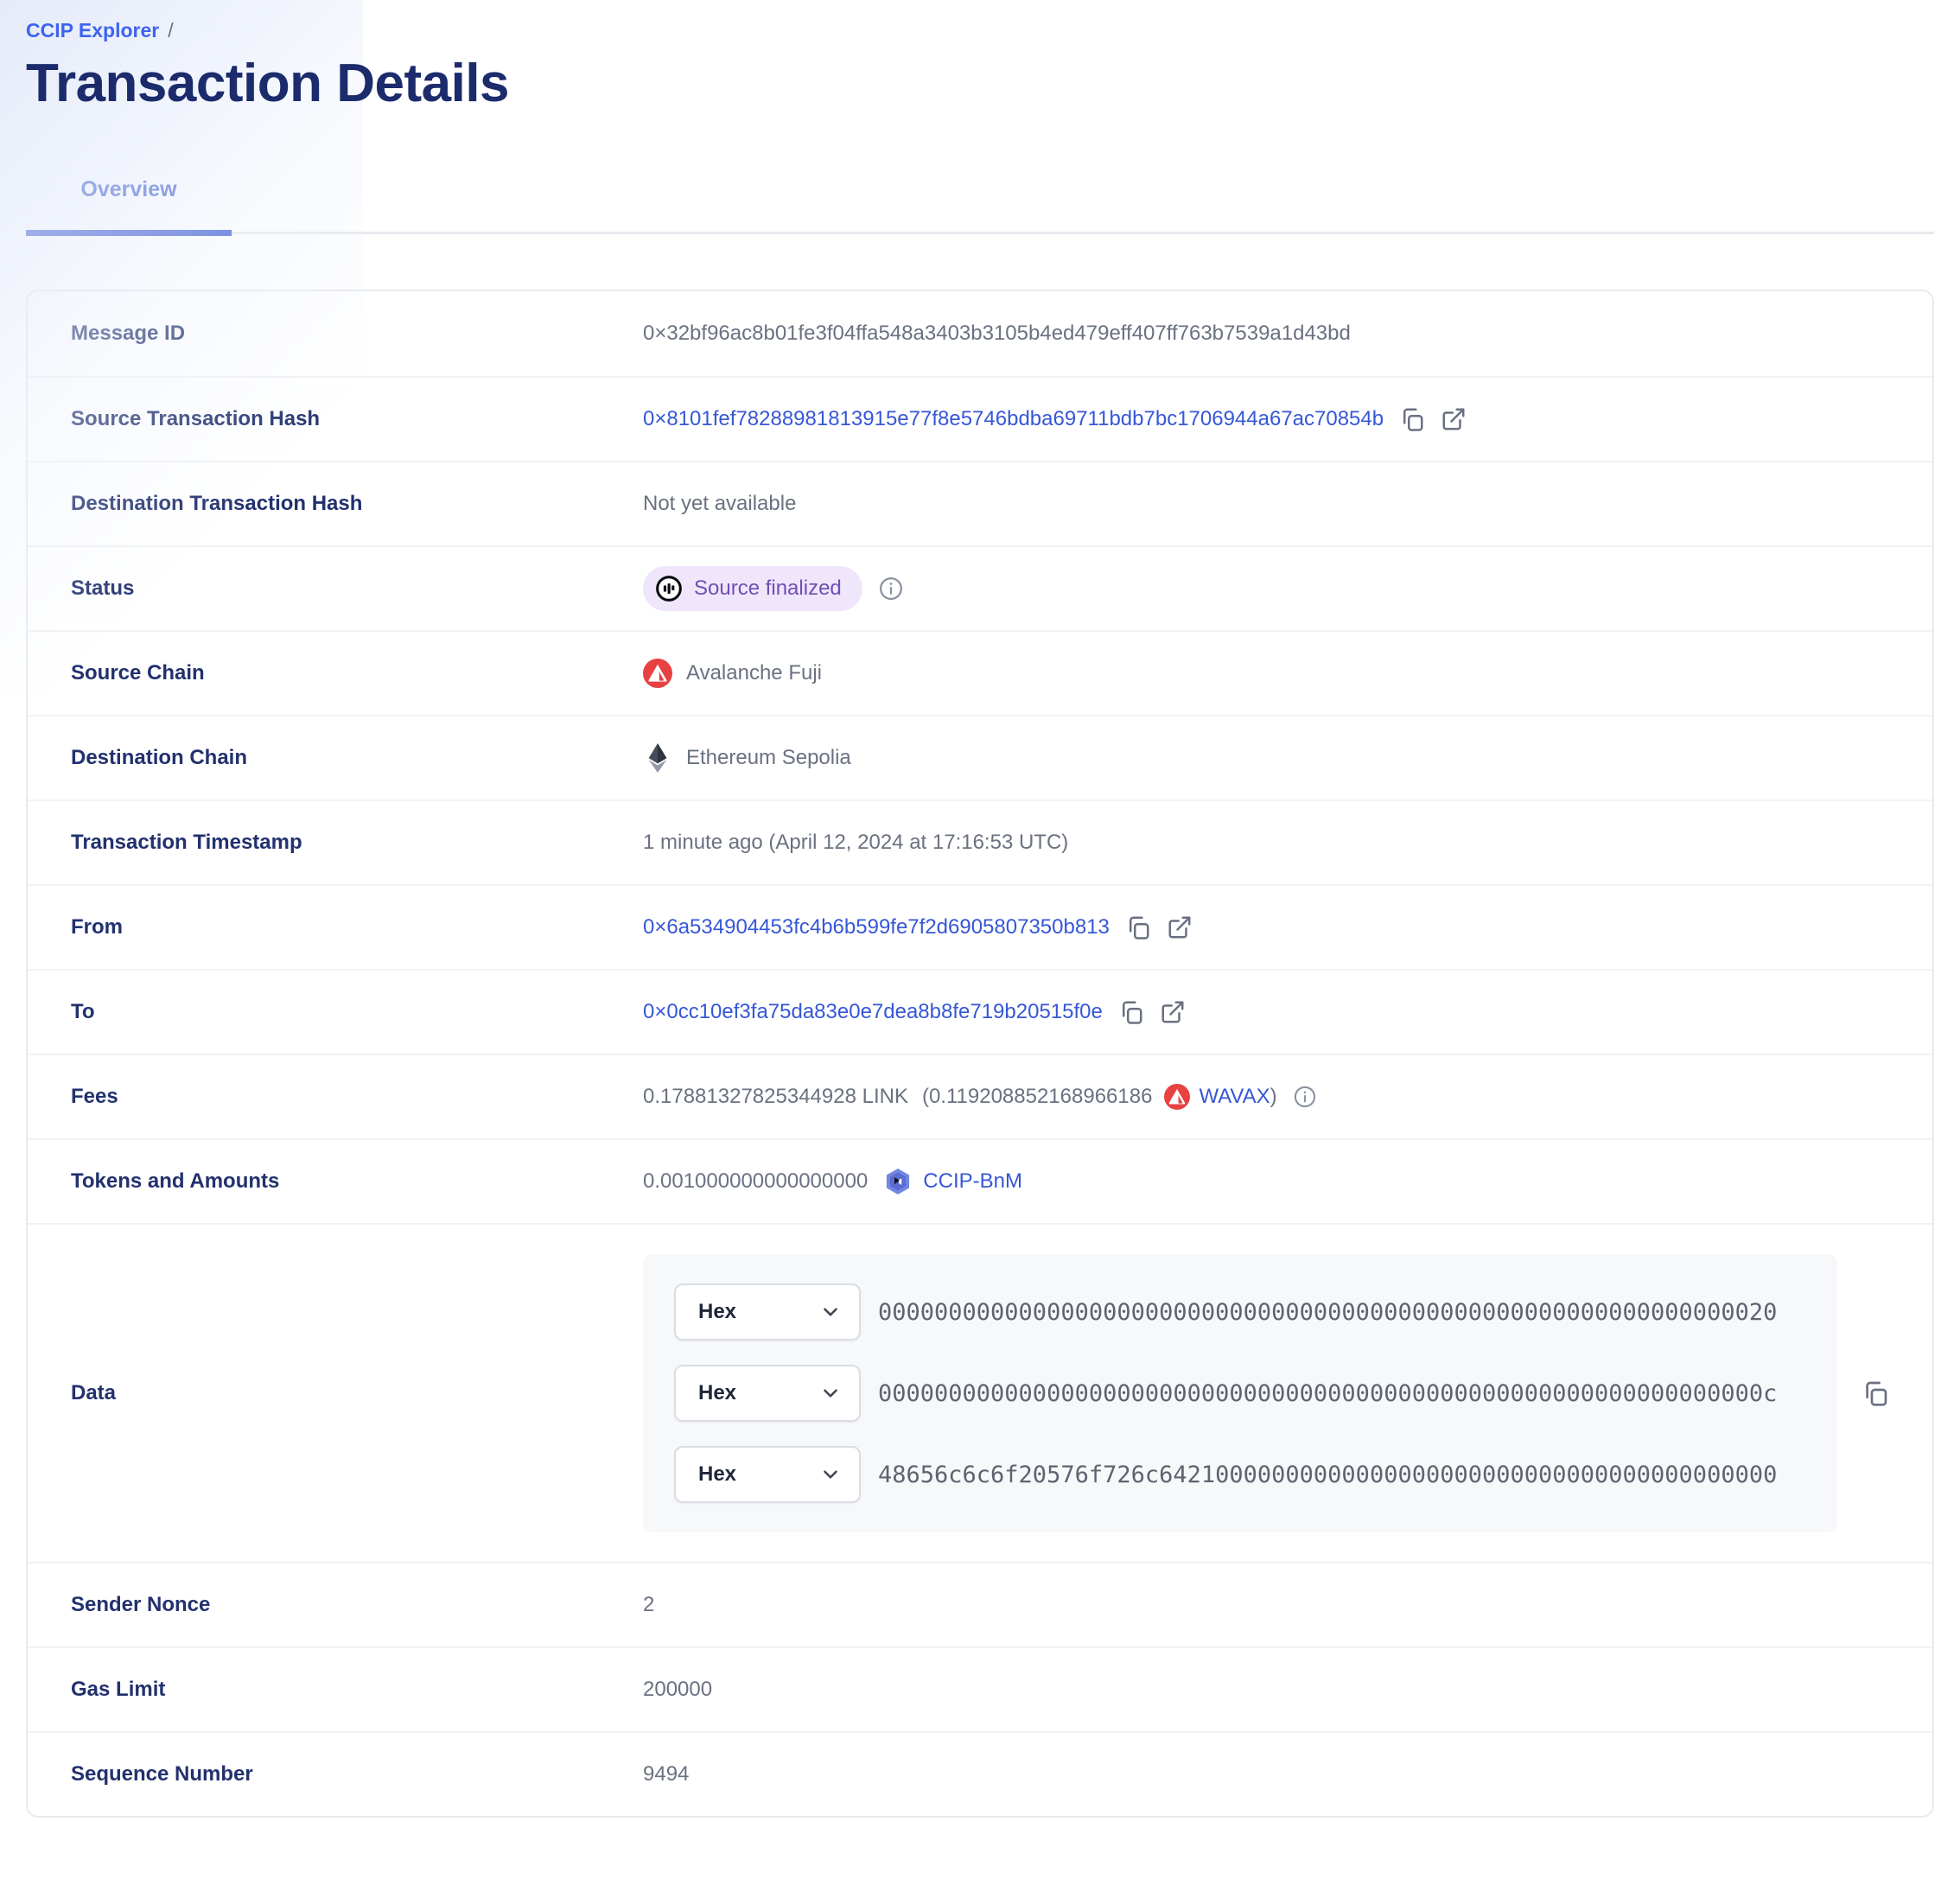 The height and width of the screenshot is (1898, 1960). What do you see at coordinates (1037, 1097) in the screenshot?
I see `fees-converted-amount: (0.119208852168966186` at bounding box center [1037, 1097].